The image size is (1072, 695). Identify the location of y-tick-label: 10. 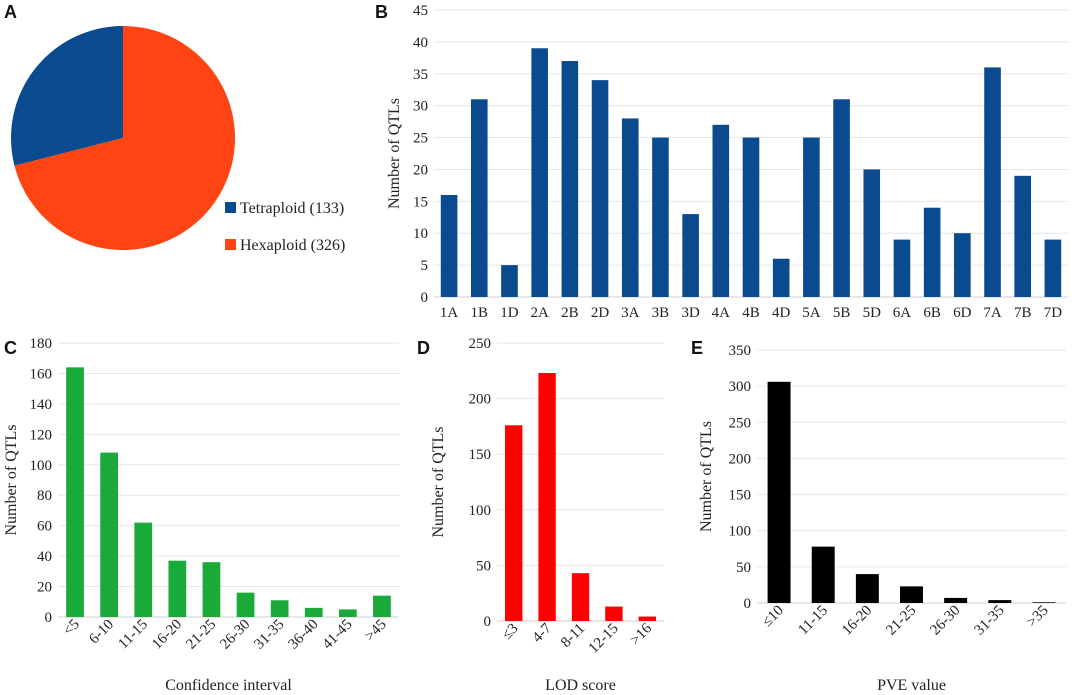
(420, 234).